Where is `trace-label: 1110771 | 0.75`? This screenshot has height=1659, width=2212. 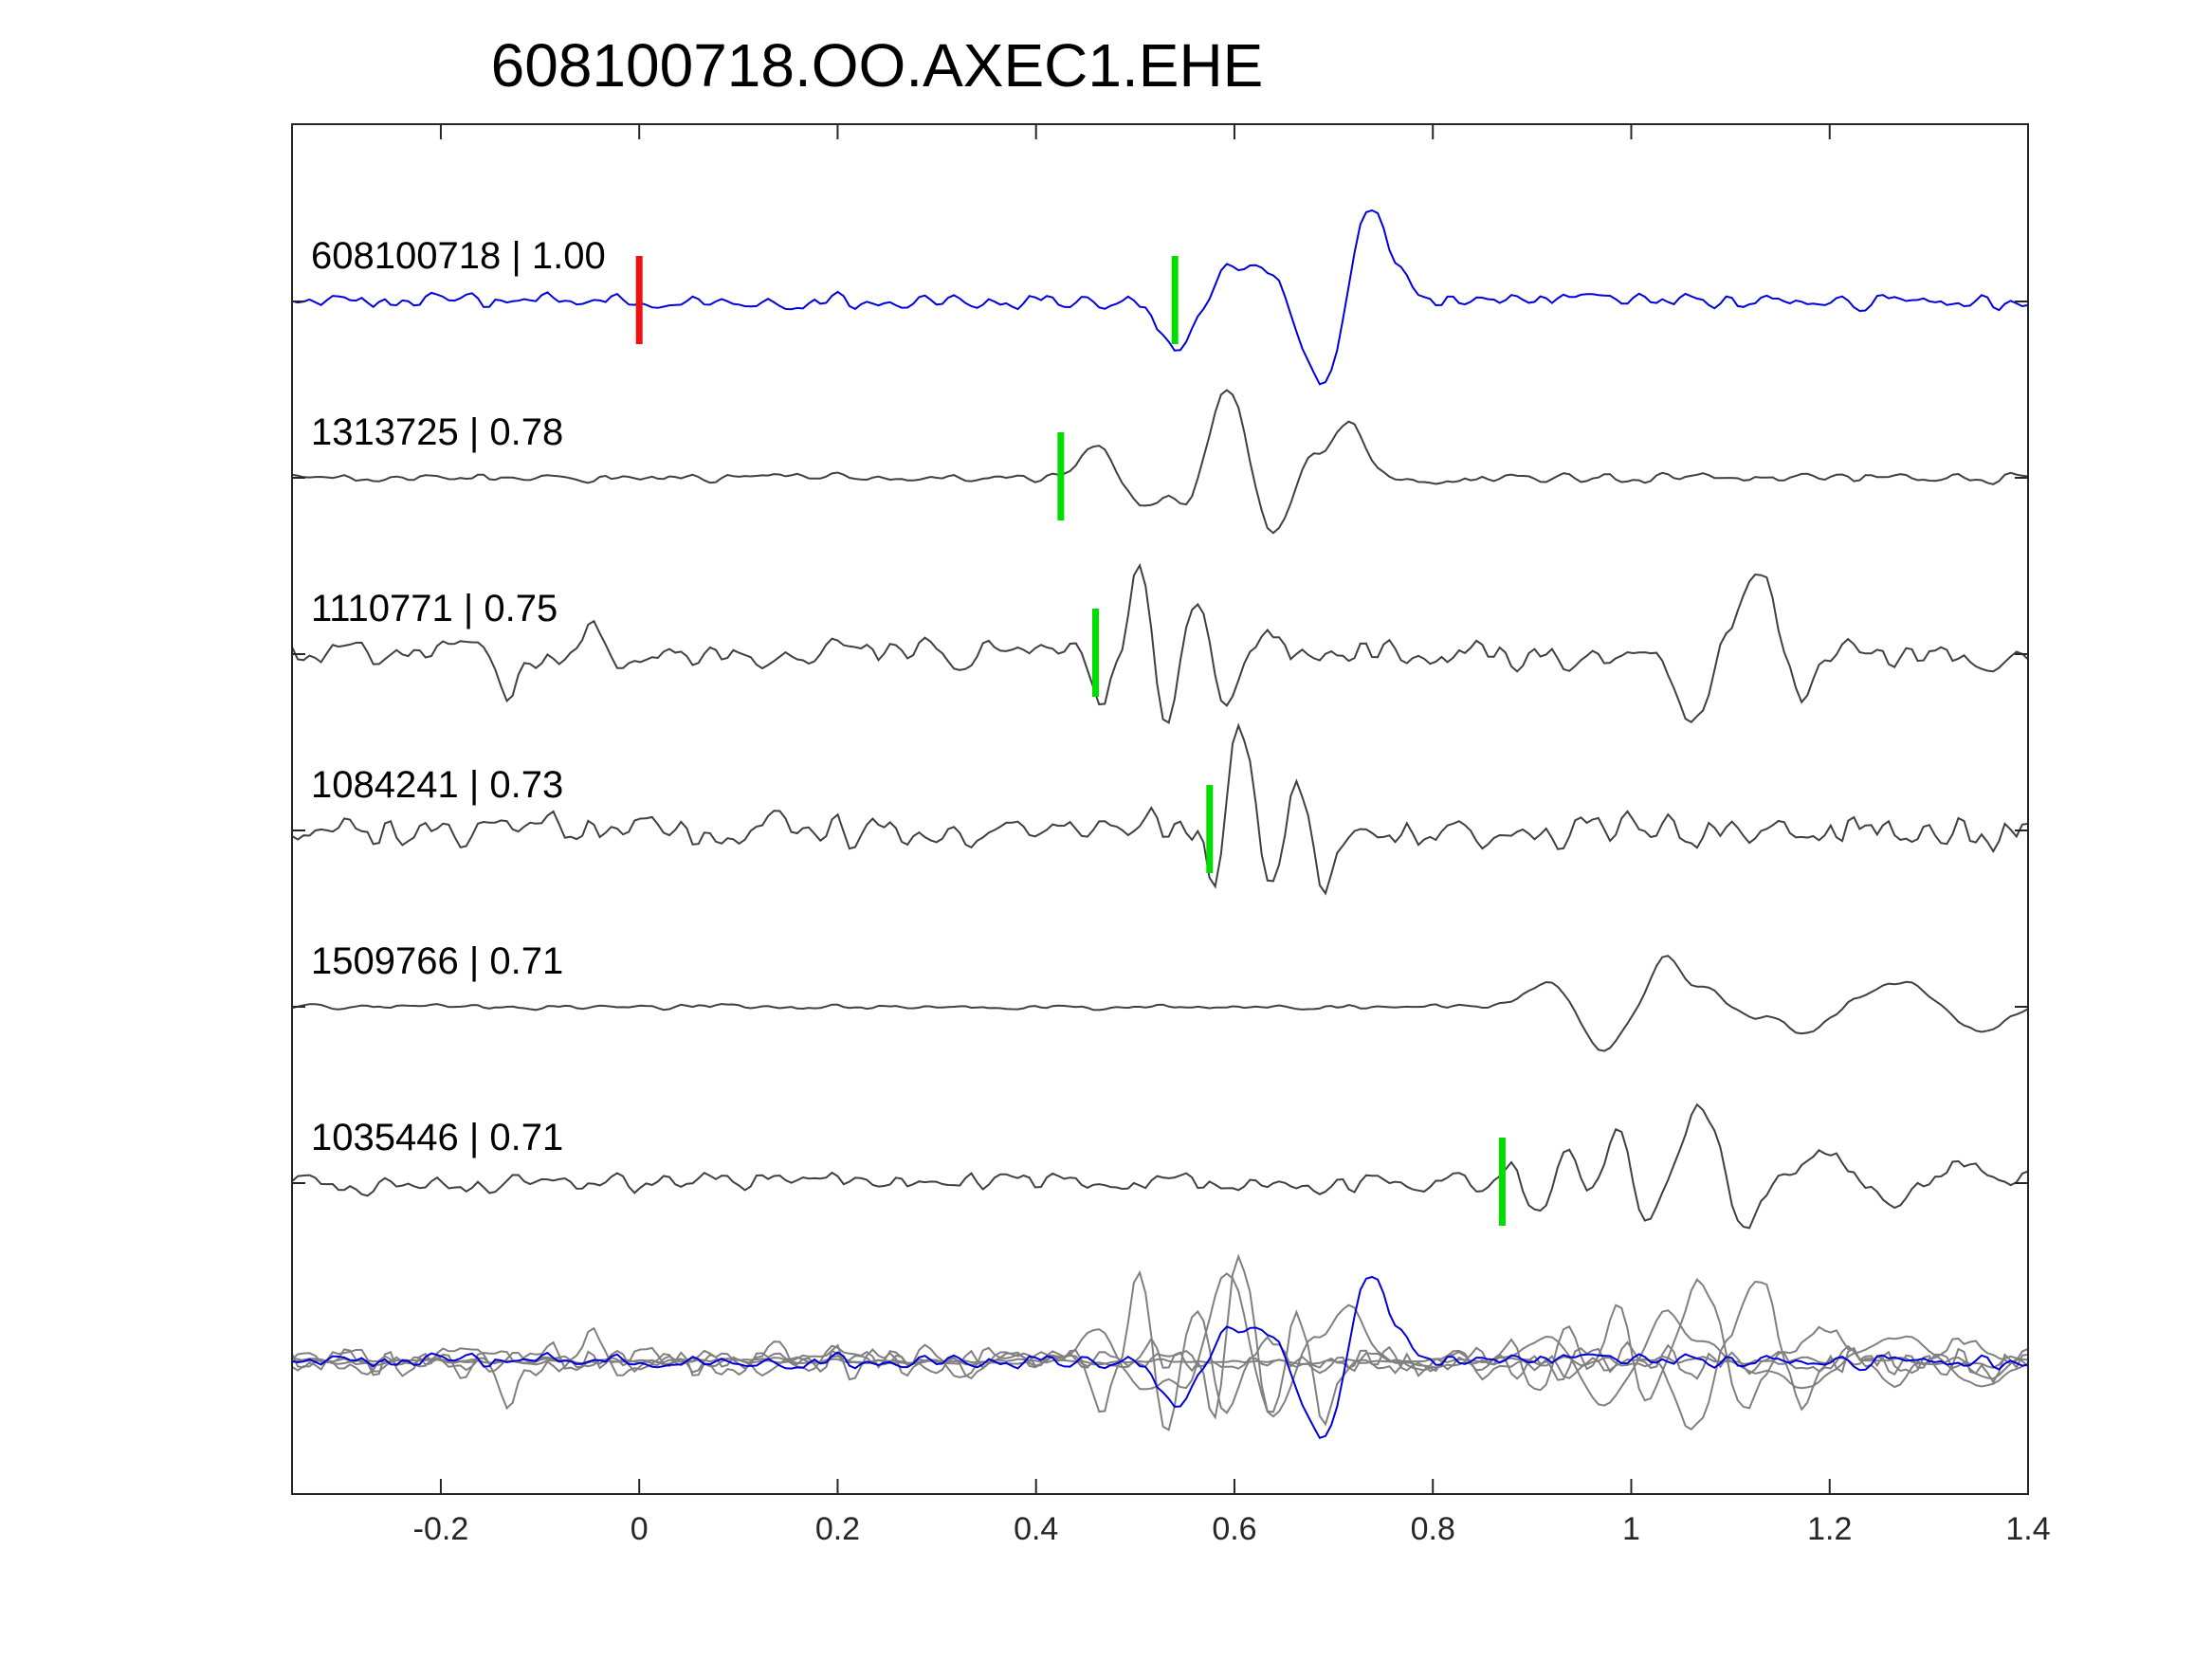
trace-label: 1110771 | 0.75 is located at coordinates (434, 608).